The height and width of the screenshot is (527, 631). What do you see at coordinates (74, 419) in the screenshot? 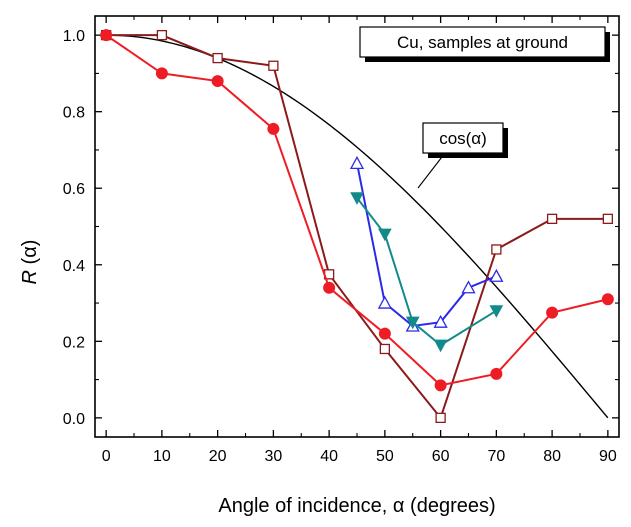
I see `y-tick-label: 0.0` at bounding box center [74, 419].